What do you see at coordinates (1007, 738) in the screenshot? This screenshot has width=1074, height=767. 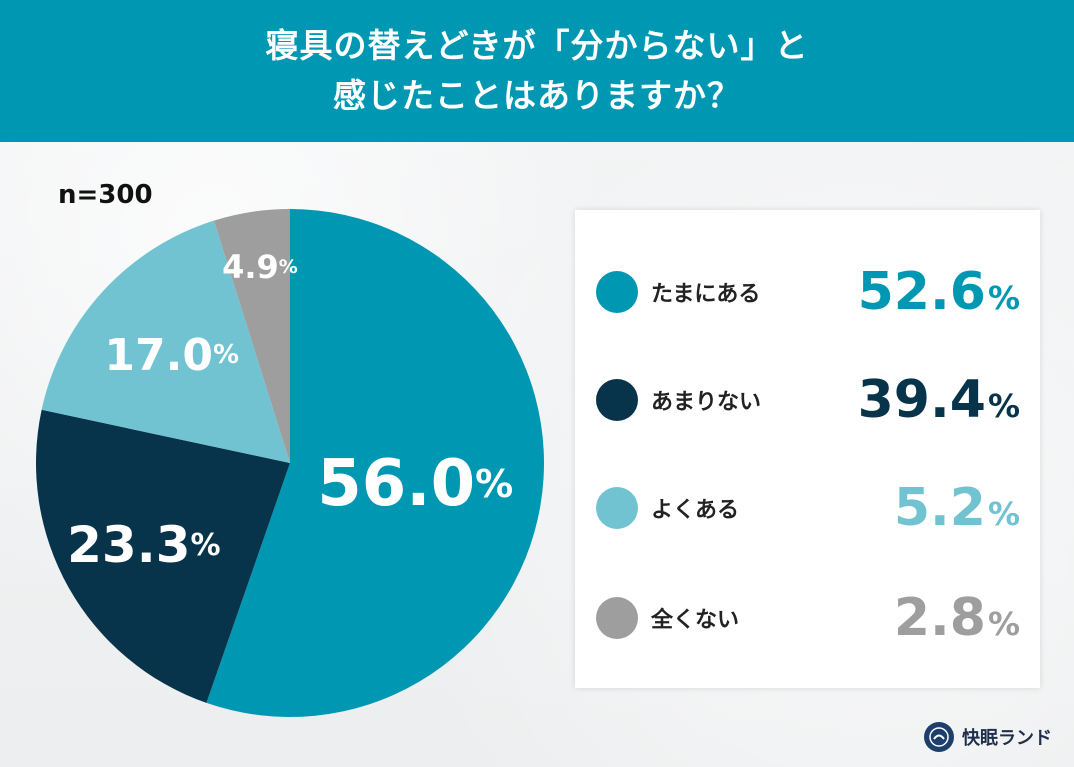 I see `brand-name: 快眠ランド` at bounding box center [1007, 738].